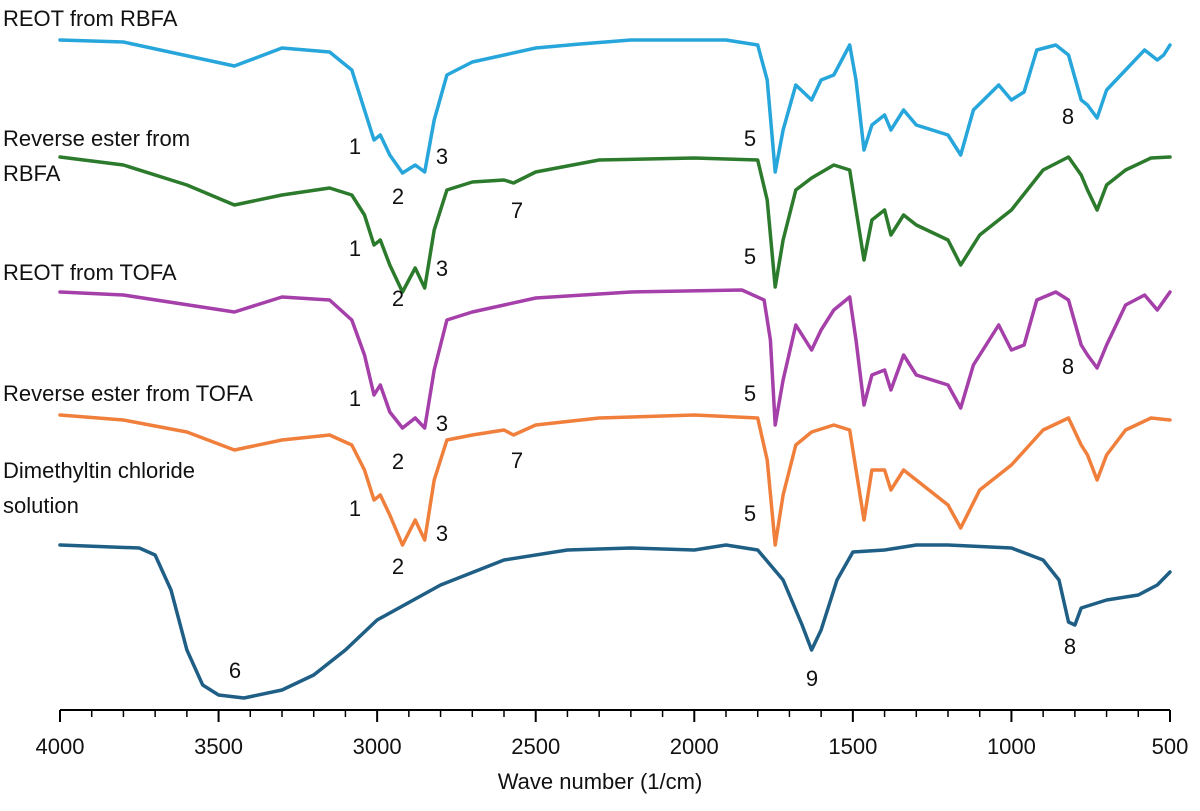 This screenshot has height=811, width=1200. What do you see at coordinates (90, 272) in the screenshot?
I see `series-label: REOT from TOFA` at bounding box center [90, 272].